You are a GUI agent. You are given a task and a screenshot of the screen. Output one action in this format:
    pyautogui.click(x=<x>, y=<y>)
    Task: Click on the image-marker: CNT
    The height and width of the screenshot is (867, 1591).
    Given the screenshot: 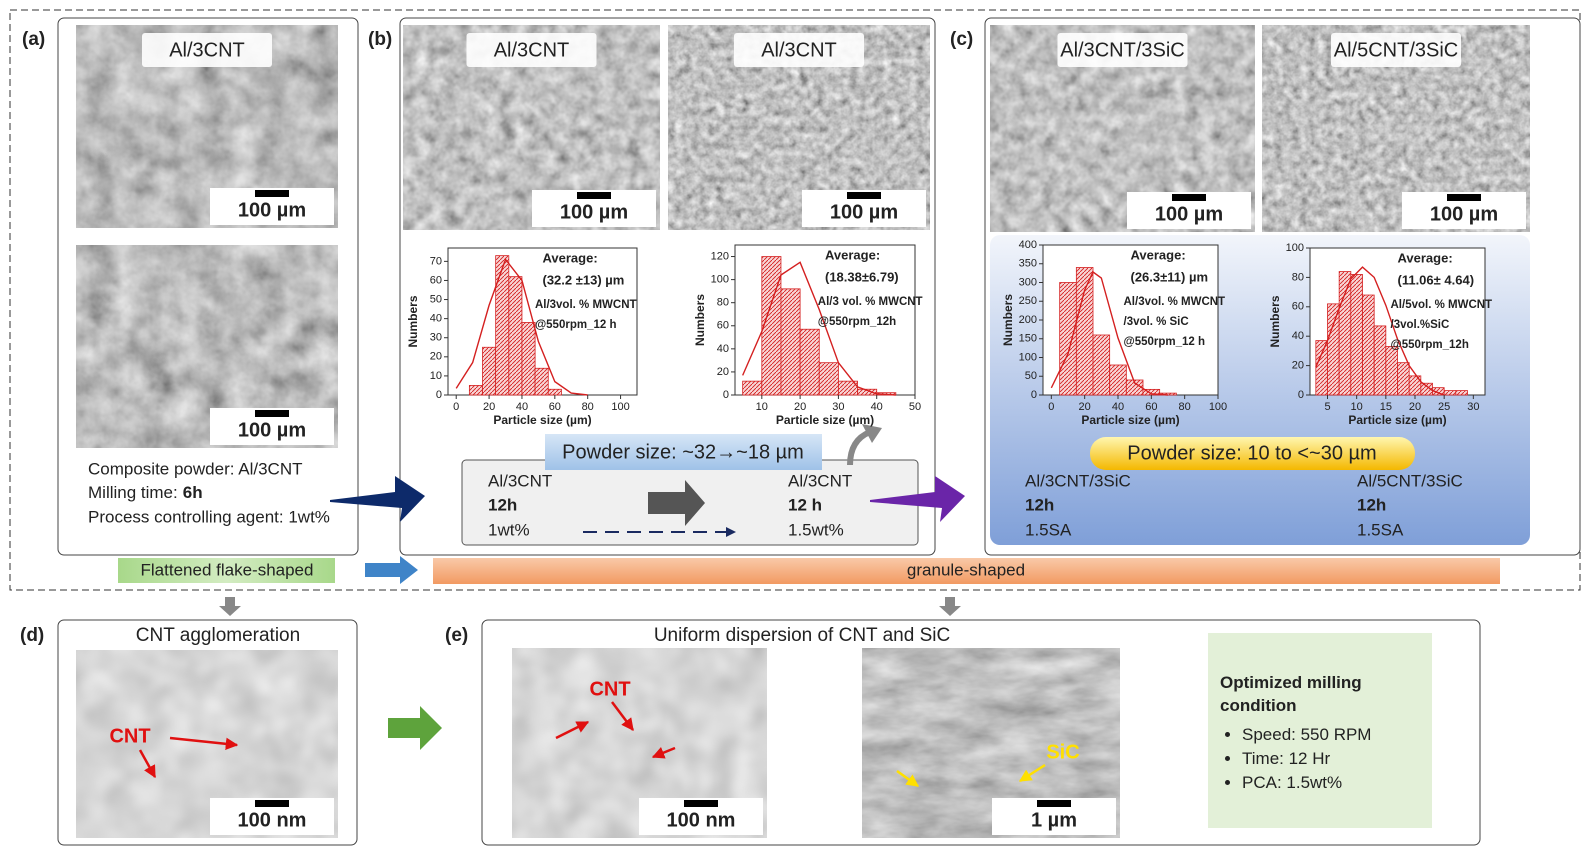 What is the action you would take?
    pyautogui.click(x=129, y=736)
    